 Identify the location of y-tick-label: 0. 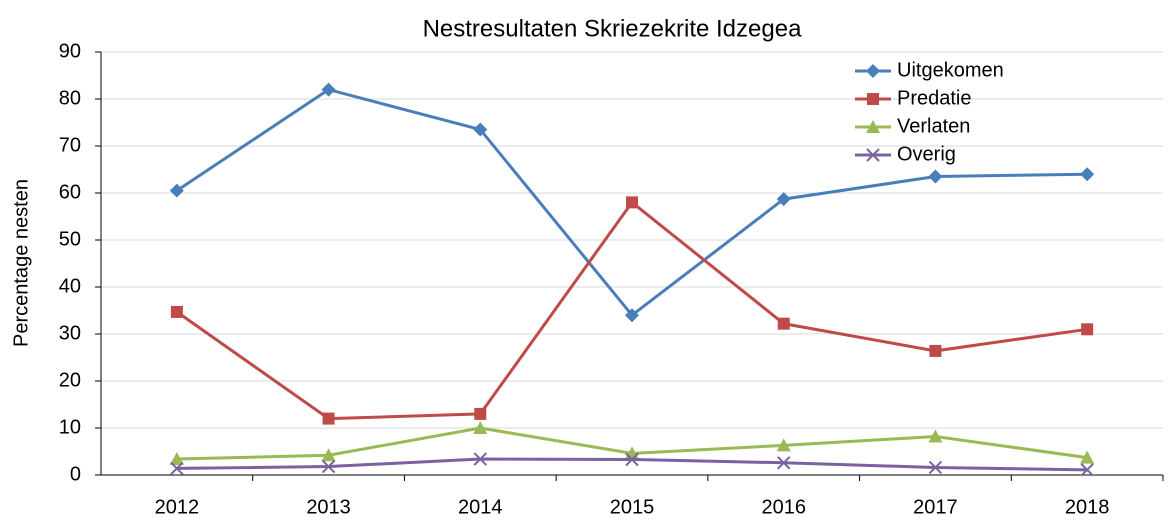
(75, 474).